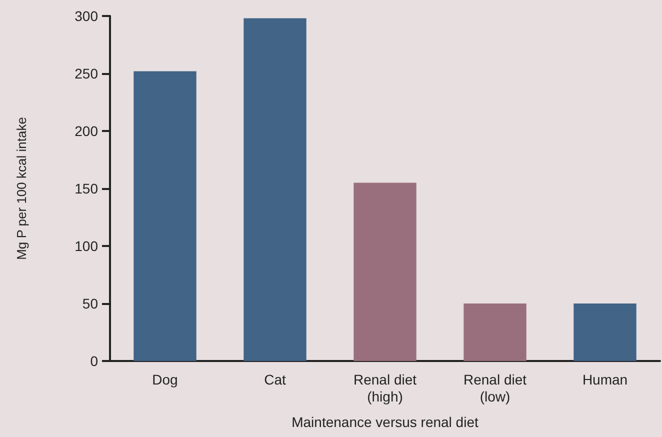  I want to click on y-tick-label: 200, so click(86, 131).